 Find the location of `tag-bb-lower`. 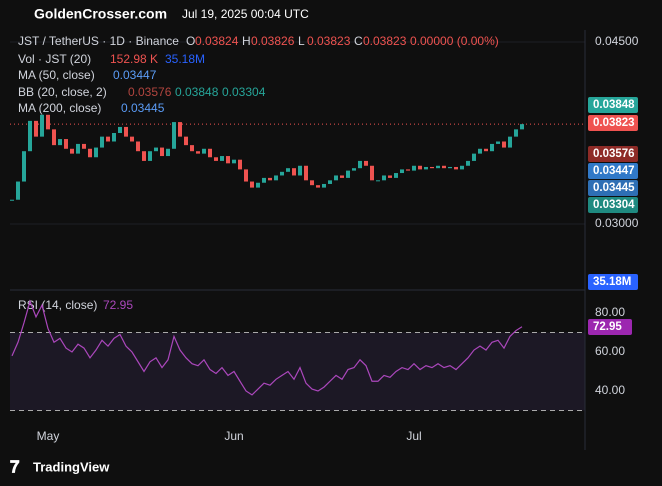

tag-bb-lower is located at coordinates (613, 205).